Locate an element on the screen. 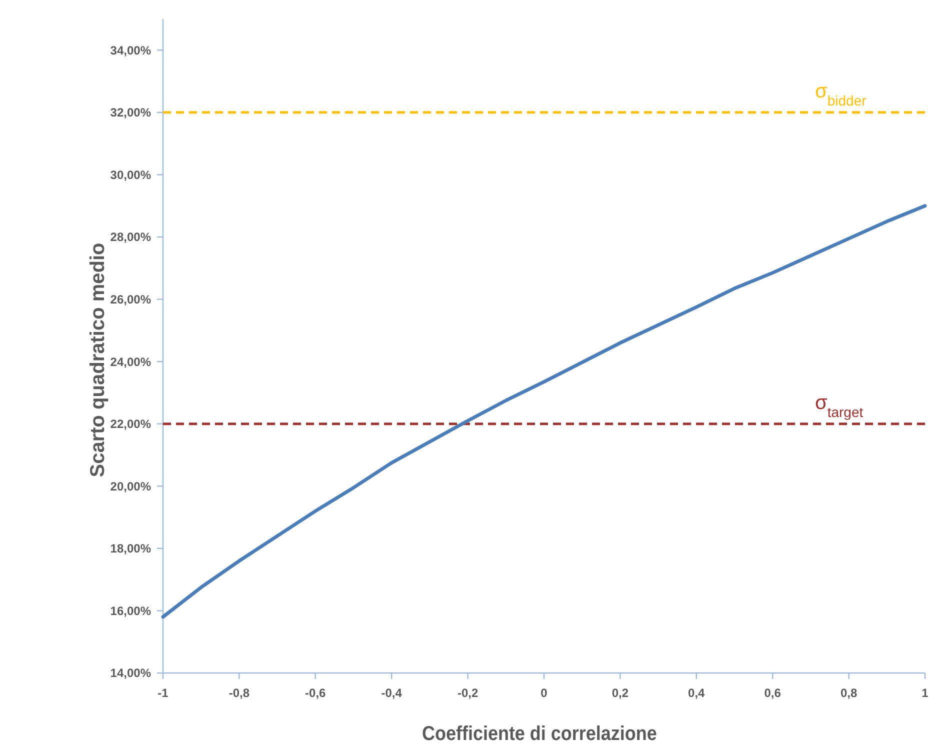 The image size is (944, 754). y-axis-title: Scarto quadratico medio is located at coordinates (98, 360).